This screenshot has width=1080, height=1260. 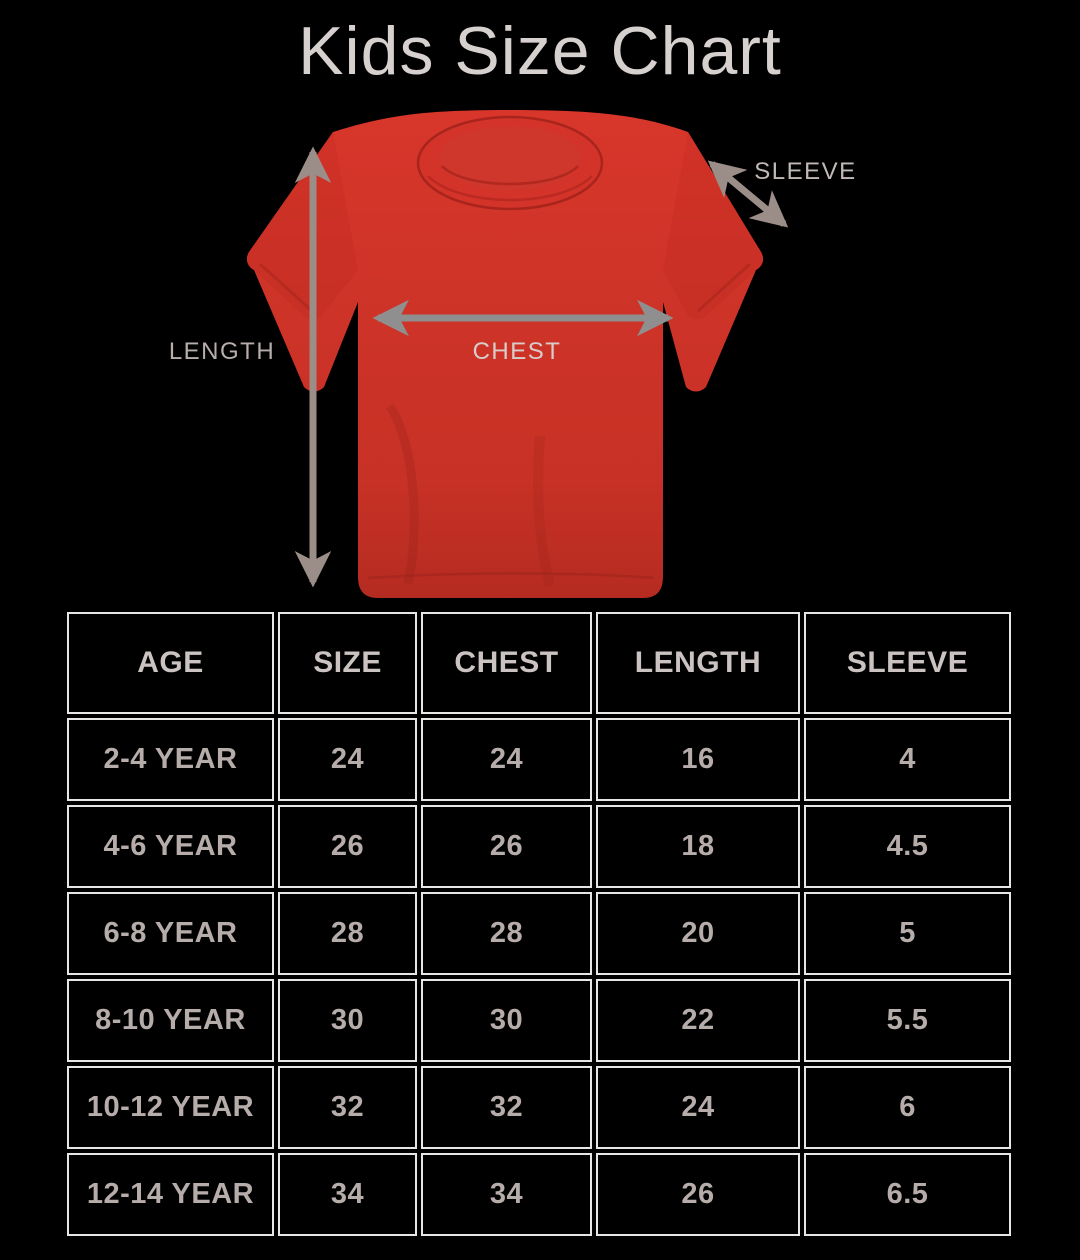 I want to click on table-row: 6-8 YEAR 28 28 20 5, so click(x=539, y=933).